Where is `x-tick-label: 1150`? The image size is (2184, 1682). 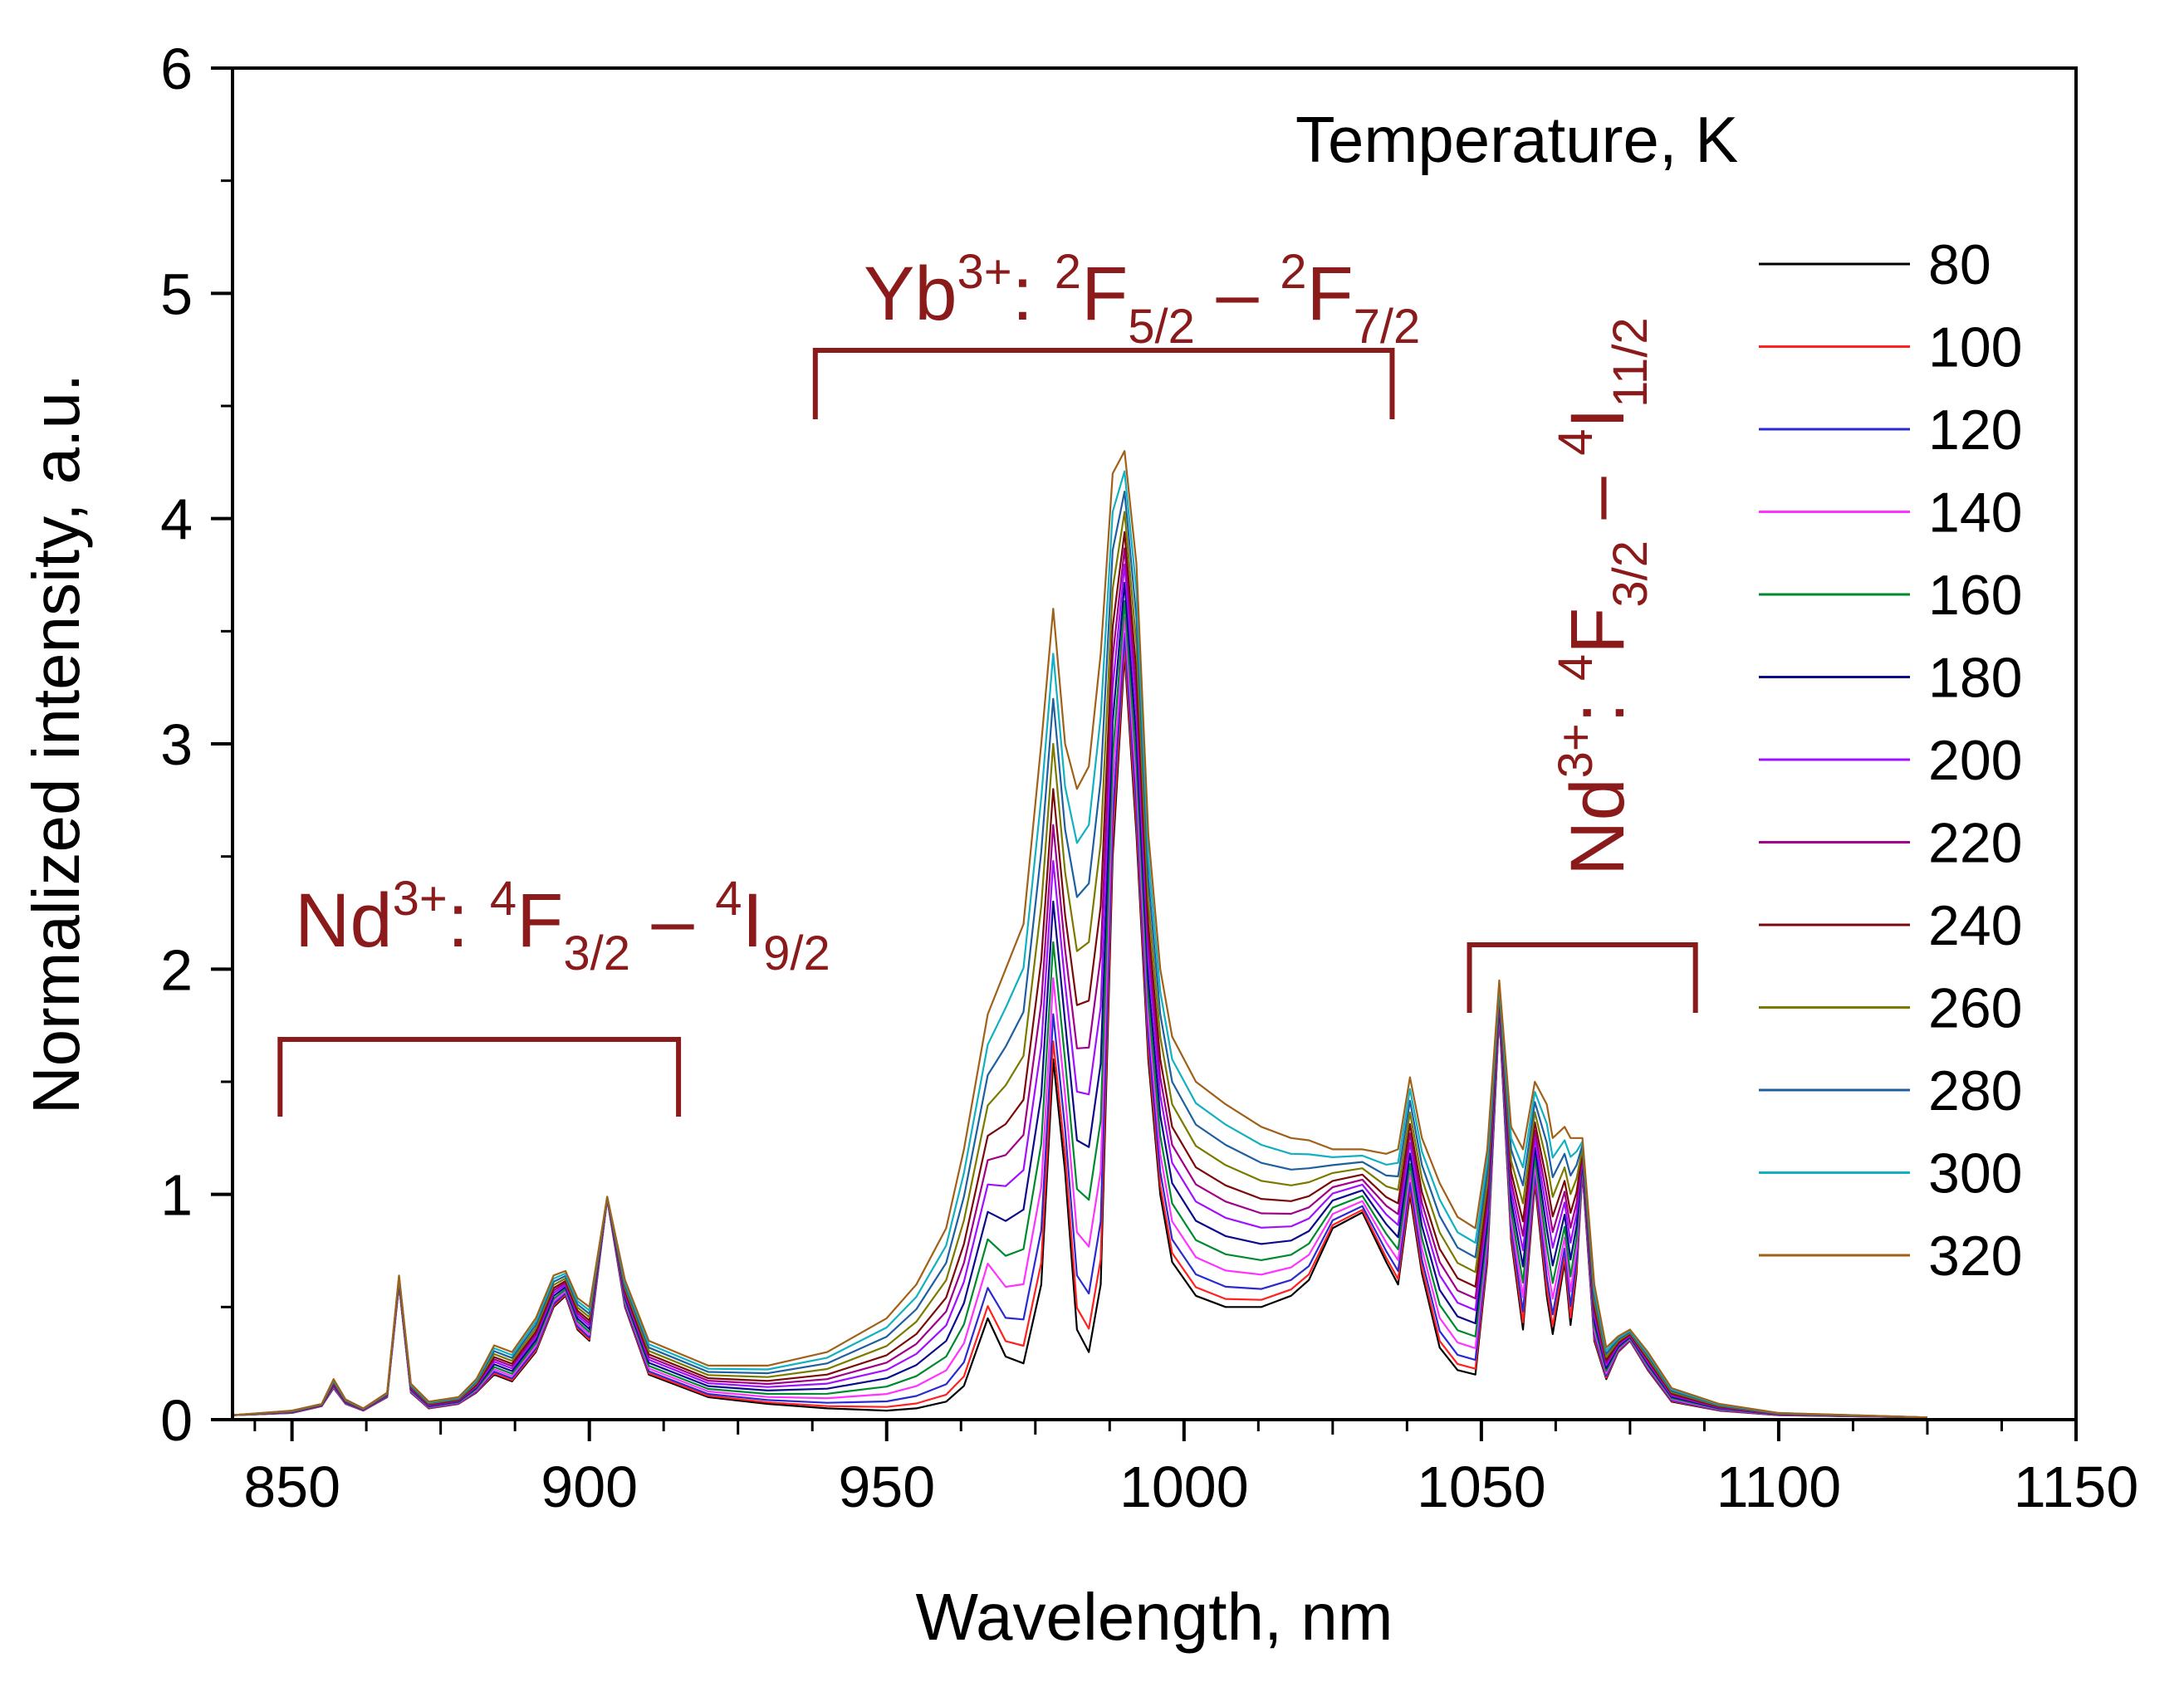
x-tick-label: 1150 is located at coordinates (2076, 1487).